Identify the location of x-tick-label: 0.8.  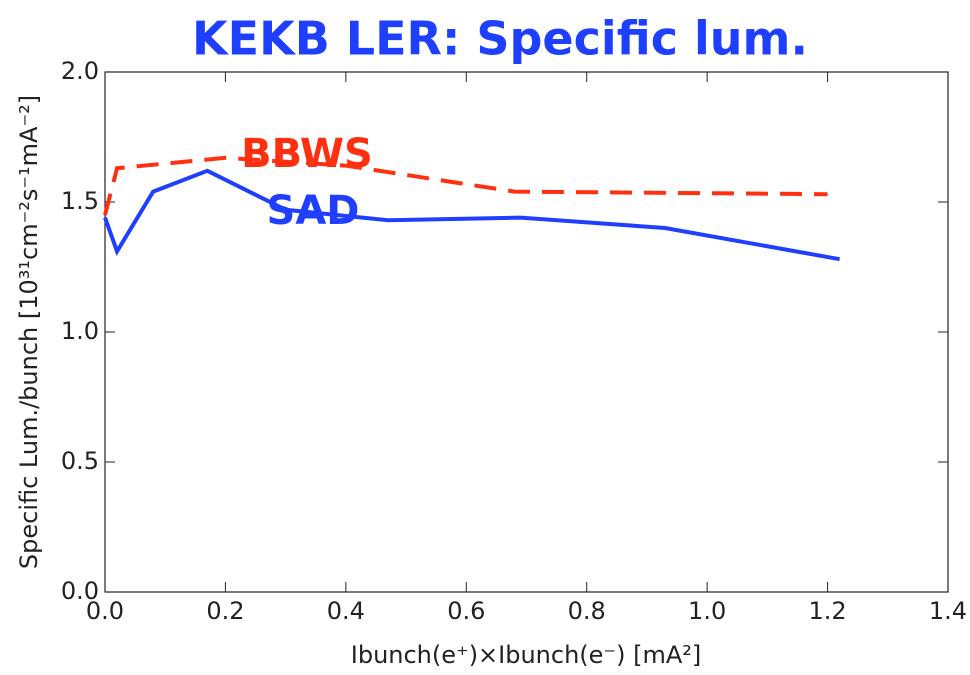
(587, 611).